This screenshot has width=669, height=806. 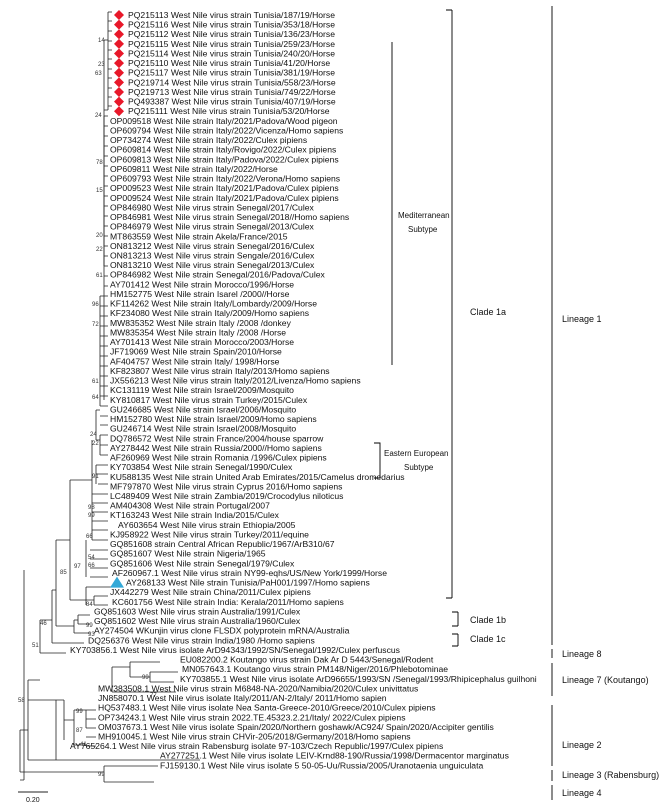 What do you see at coordinates (109, 60) in the screenshot?
I see `tunisia-cluster-branches` at bounding box center [109, 60].